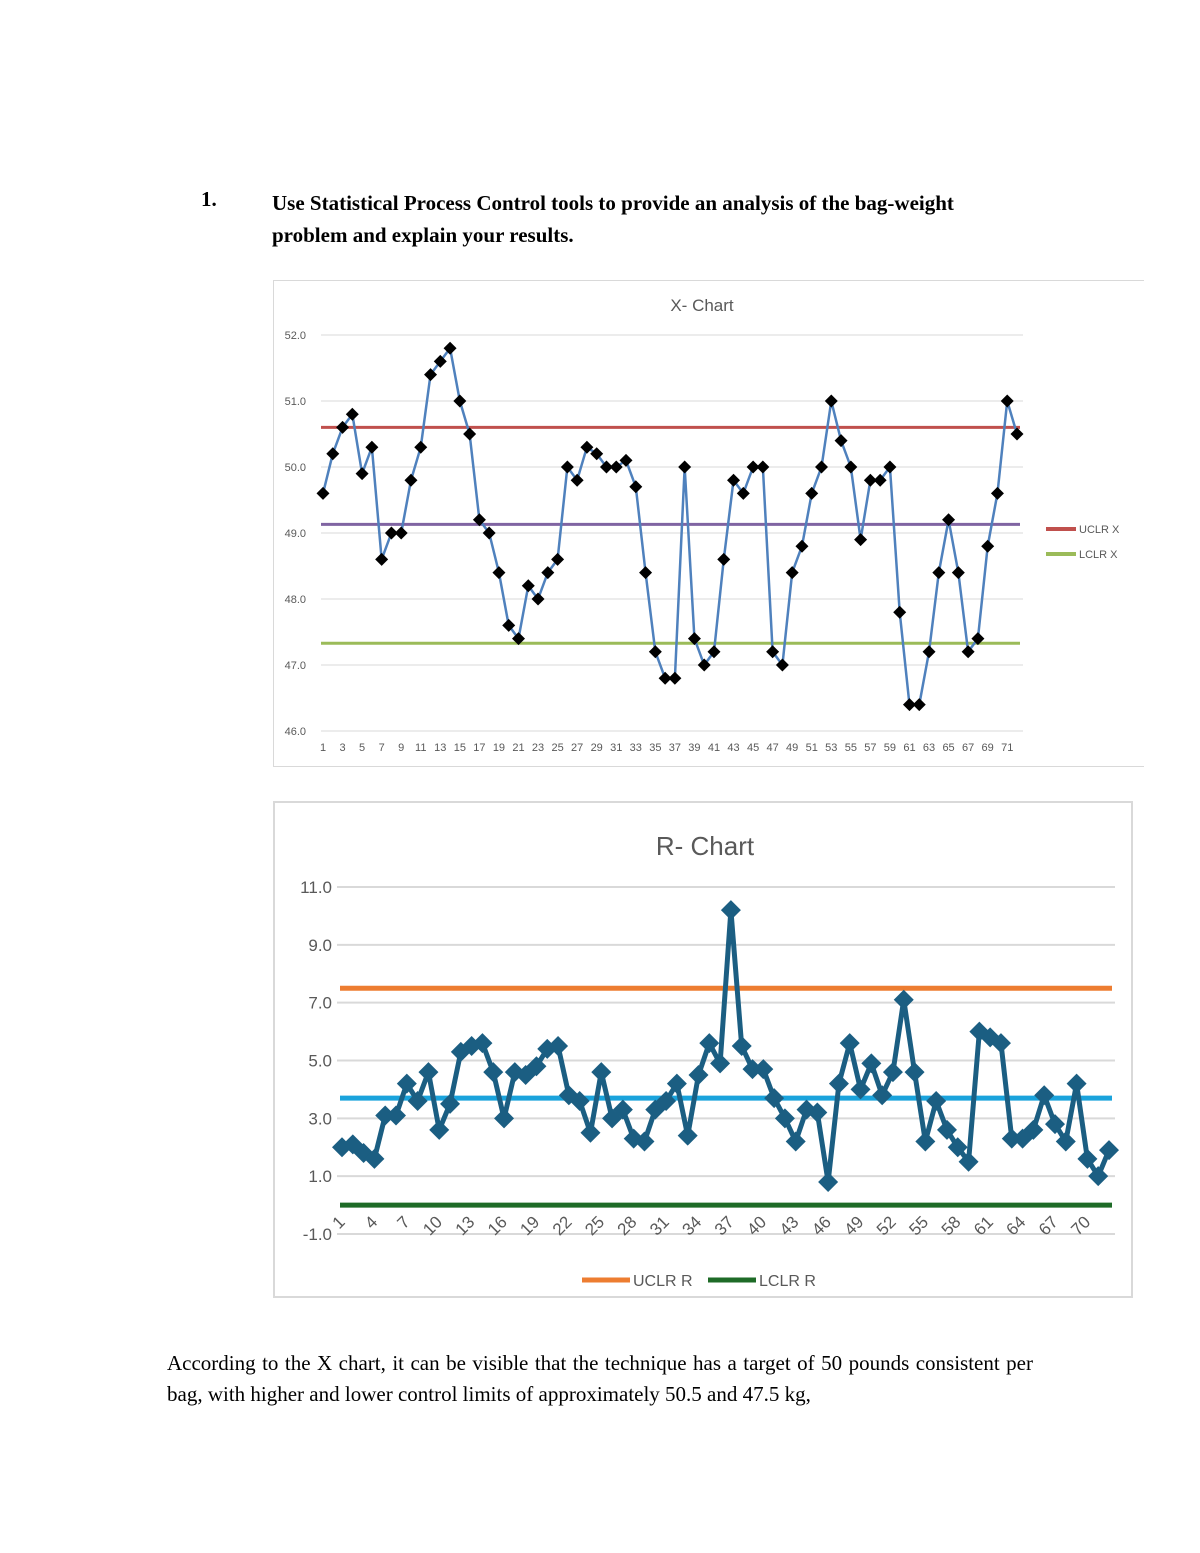 This screenshot has height=1553, width=1200. Describe the element at coordinates (1099, 530) in the screenshot. I see `legend-label: UCLR X` at that location.